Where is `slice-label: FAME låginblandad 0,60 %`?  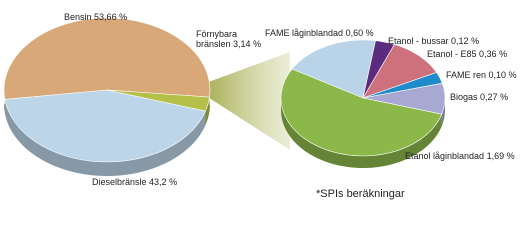 slice-label: FAME låginblandad 0,60 % is located at coordinates (319, 33).